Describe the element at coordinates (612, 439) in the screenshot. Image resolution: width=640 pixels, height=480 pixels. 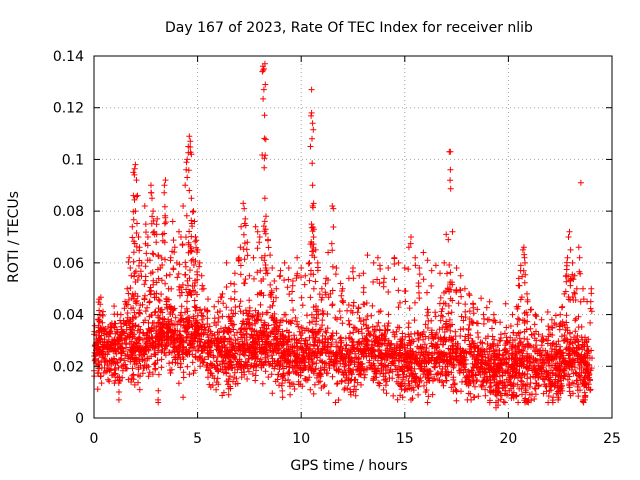
I see `x-tick-label: 25` at that location.